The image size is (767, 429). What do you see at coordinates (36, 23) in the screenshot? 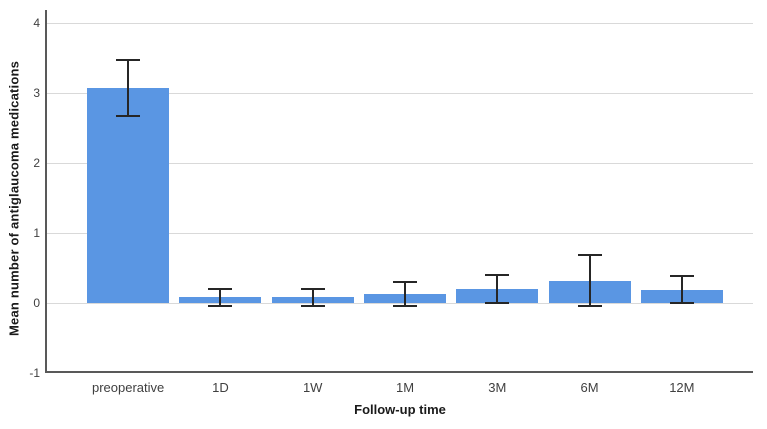
I see `y-tick-label-4: 4` at bounding box center [36, 23].